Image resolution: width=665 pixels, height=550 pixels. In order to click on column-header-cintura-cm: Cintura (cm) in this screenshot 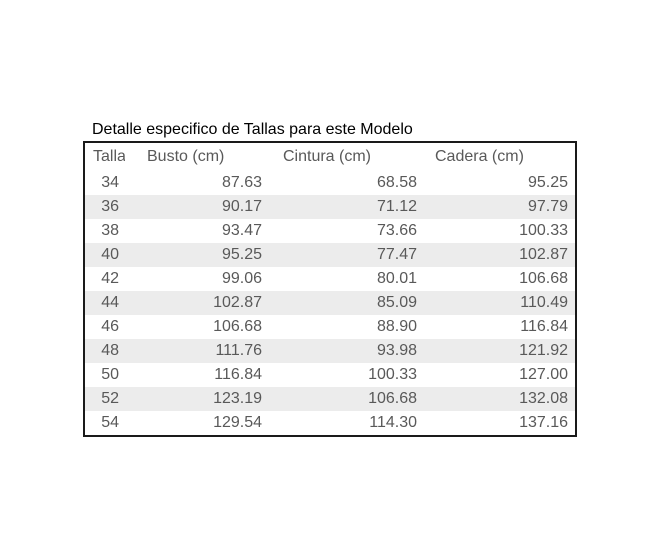, I will do `click(327, 156)`.